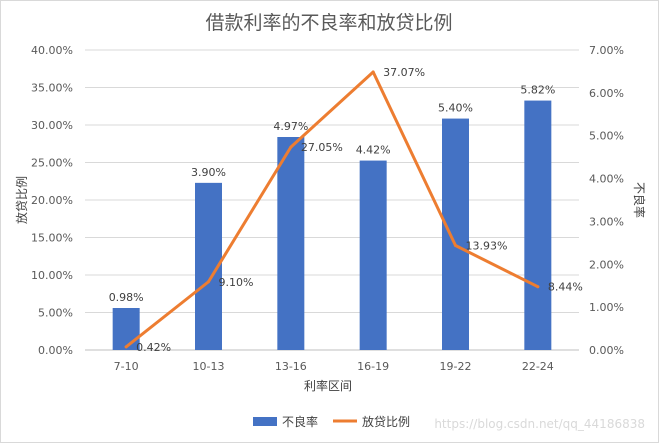 The height and width of the screenshot is (443, 659). Describe the element at coordinates (265, 421) in the screenshot. I see `legend-bar-swatch` at that location.